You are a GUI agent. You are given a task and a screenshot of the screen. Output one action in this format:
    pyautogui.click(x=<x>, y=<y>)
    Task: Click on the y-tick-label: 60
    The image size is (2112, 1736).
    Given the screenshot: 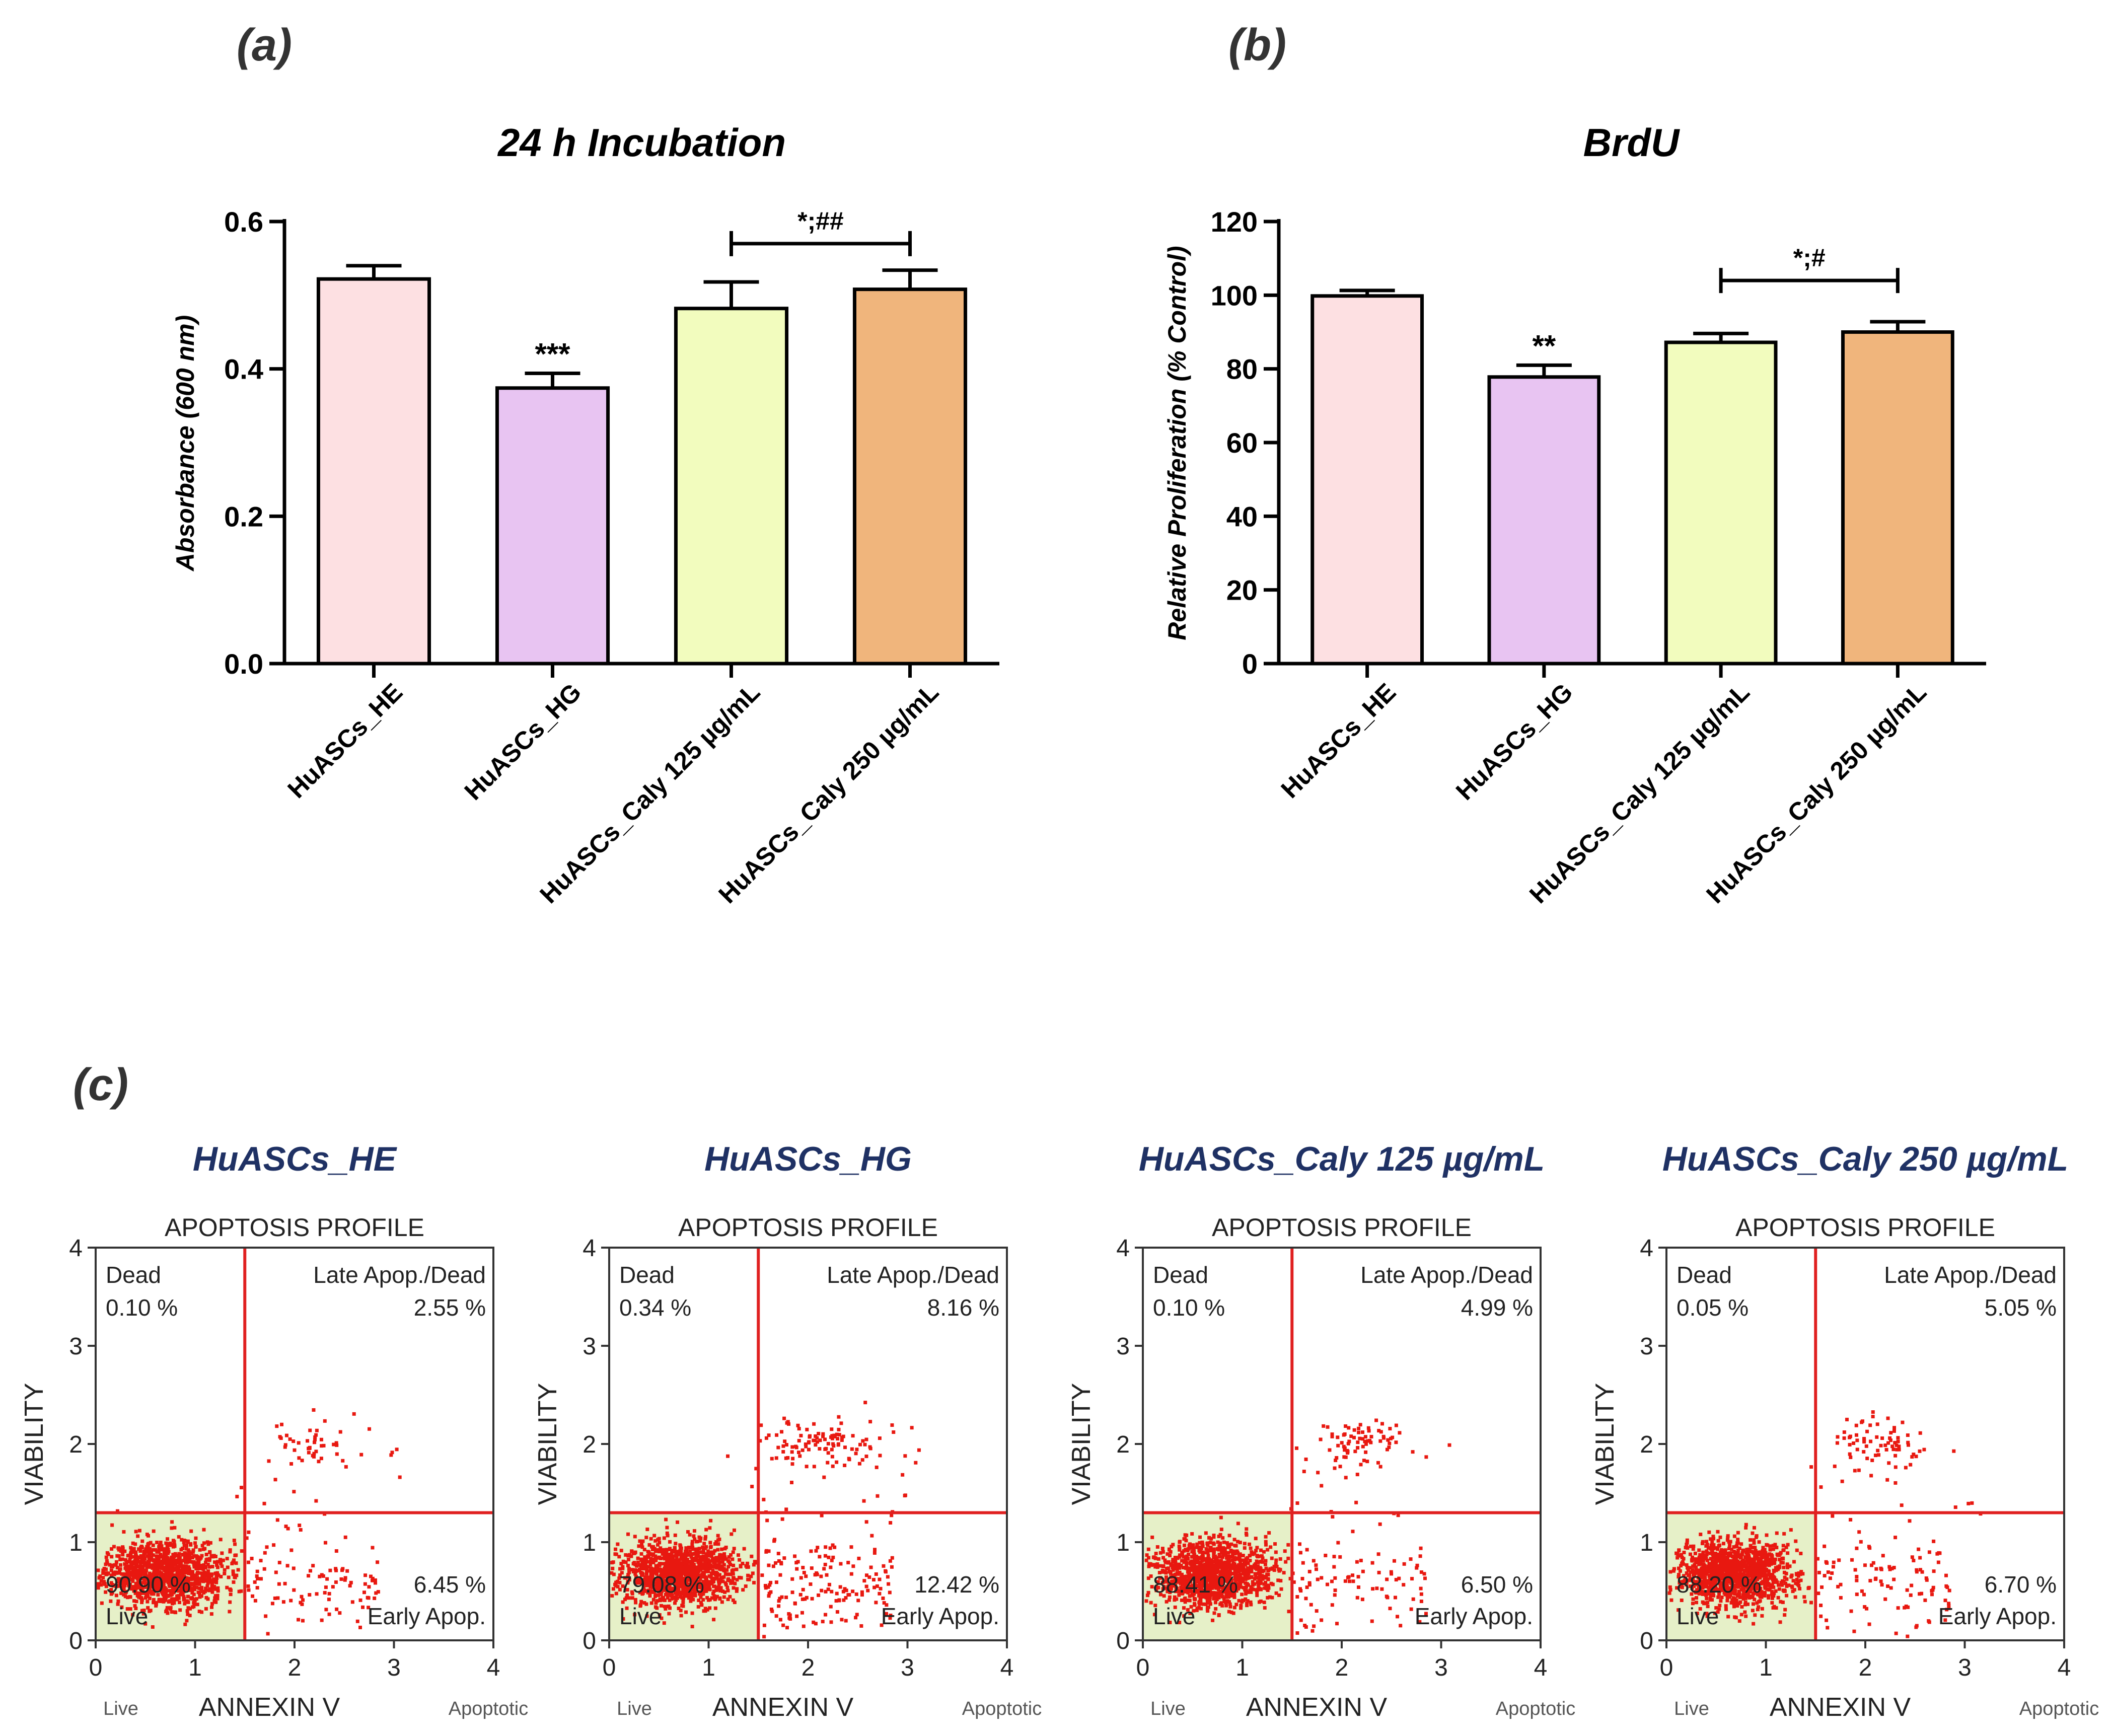 What is the action you would take?
    pyautogui.click(x=1242, y=443)
    